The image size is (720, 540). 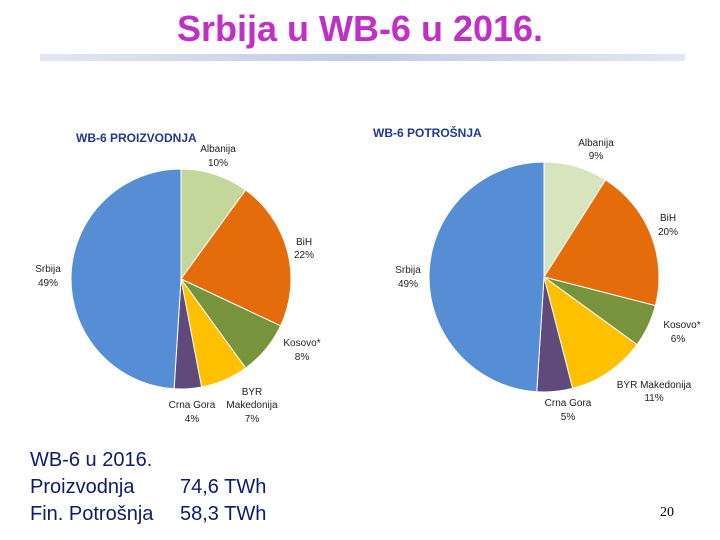 I want to click on consumption-pie-slices, so click(x=544, y=277).